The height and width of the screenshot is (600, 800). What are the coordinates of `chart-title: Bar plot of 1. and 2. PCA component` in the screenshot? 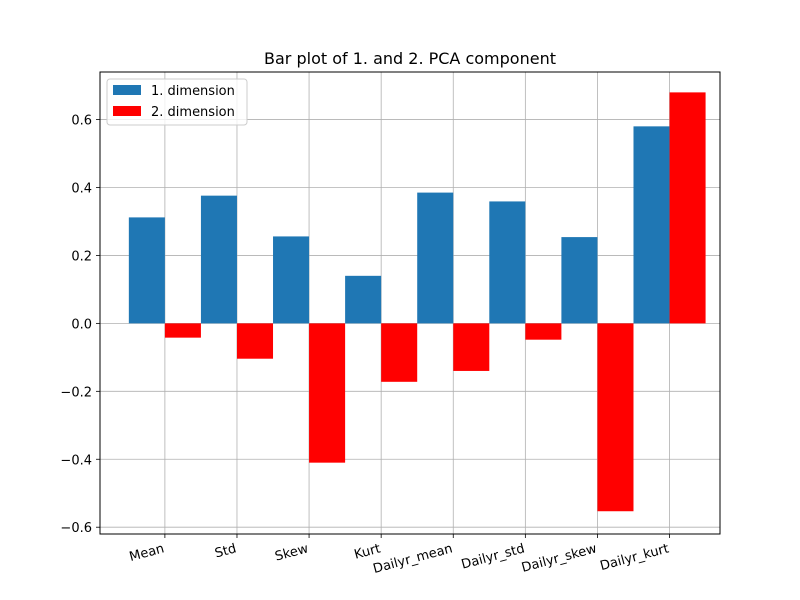 It's located at (410, 58).